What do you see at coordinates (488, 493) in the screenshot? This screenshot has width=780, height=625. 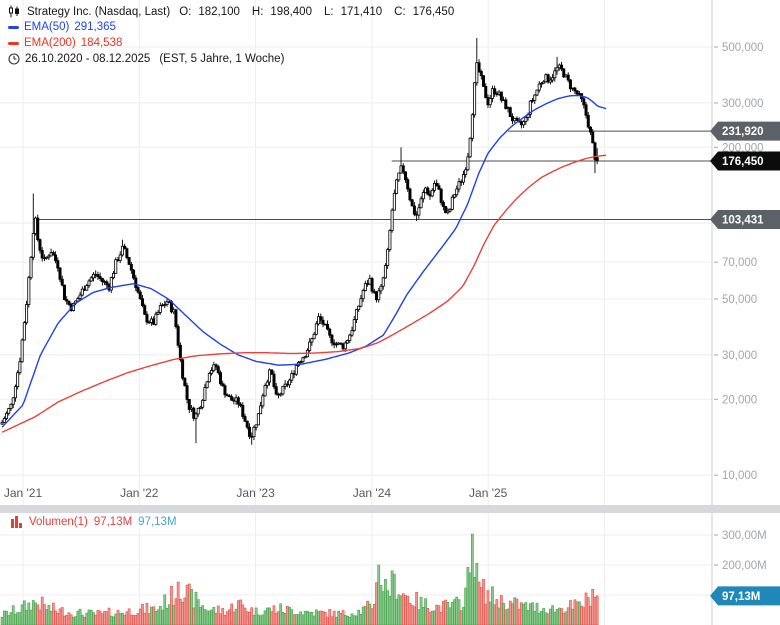 I see `time-axis-label: Jan '25` at bounding box center [488, 493].